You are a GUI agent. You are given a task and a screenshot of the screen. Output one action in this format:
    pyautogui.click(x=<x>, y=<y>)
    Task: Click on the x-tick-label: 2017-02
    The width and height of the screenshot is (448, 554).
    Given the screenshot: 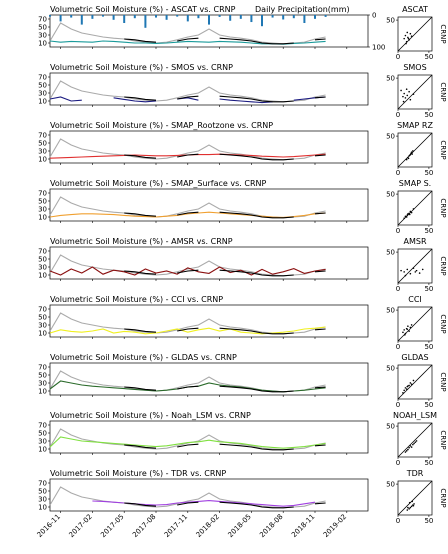 What is the action you would take?
    pyautogui.click(x=80, y=526)
    